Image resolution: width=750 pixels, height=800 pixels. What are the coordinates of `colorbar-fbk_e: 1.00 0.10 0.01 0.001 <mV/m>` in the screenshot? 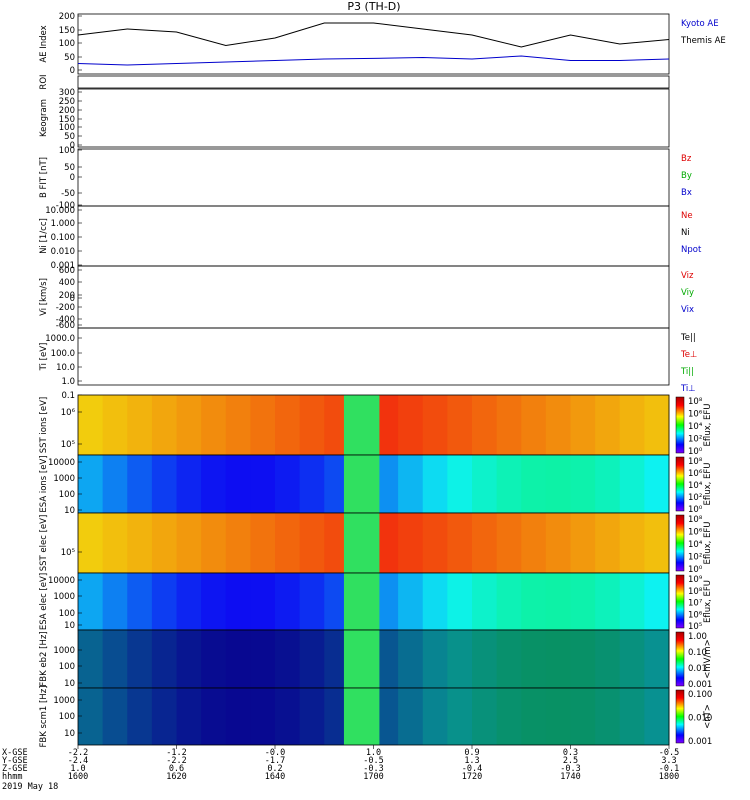 It's located at (694, 660).